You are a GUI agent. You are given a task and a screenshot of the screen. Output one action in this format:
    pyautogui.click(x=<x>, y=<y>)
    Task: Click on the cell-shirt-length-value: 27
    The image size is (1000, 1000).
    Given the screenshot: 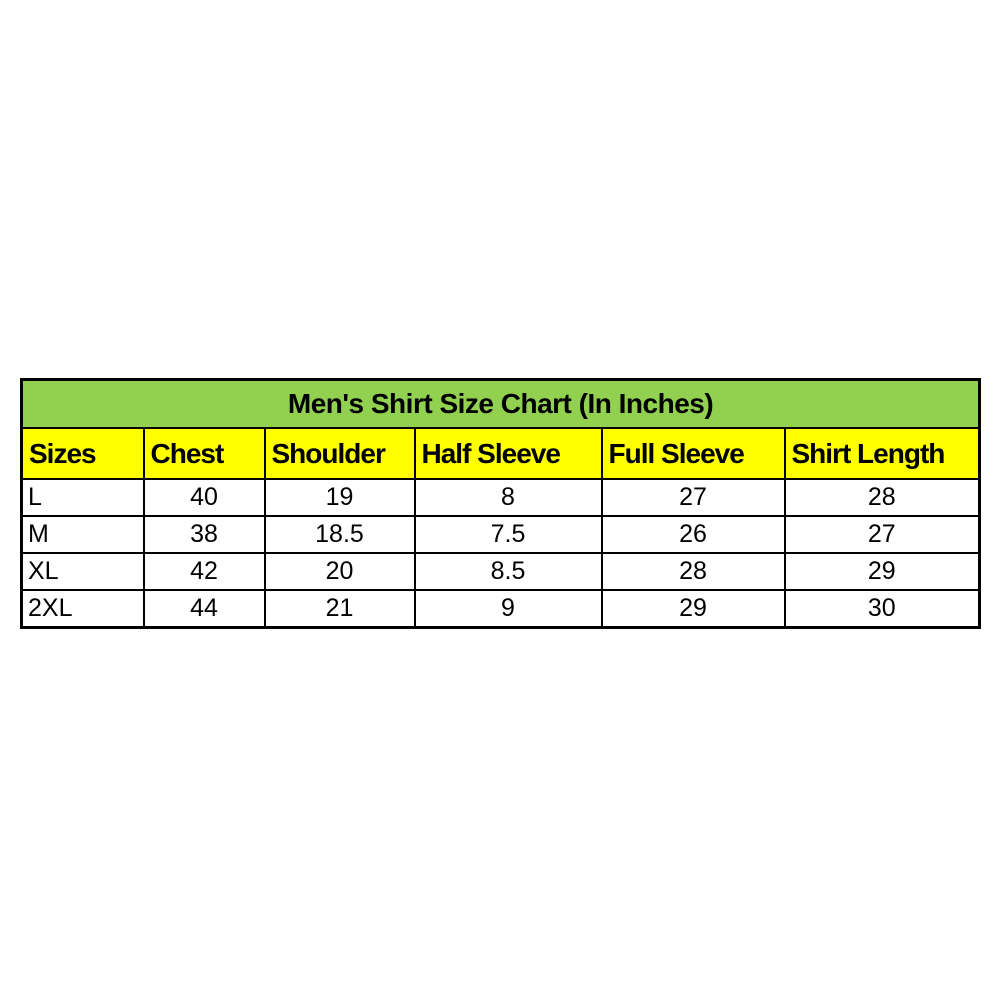 What is the action you would take?
    pyautogui.click(x=882, y=534)
    